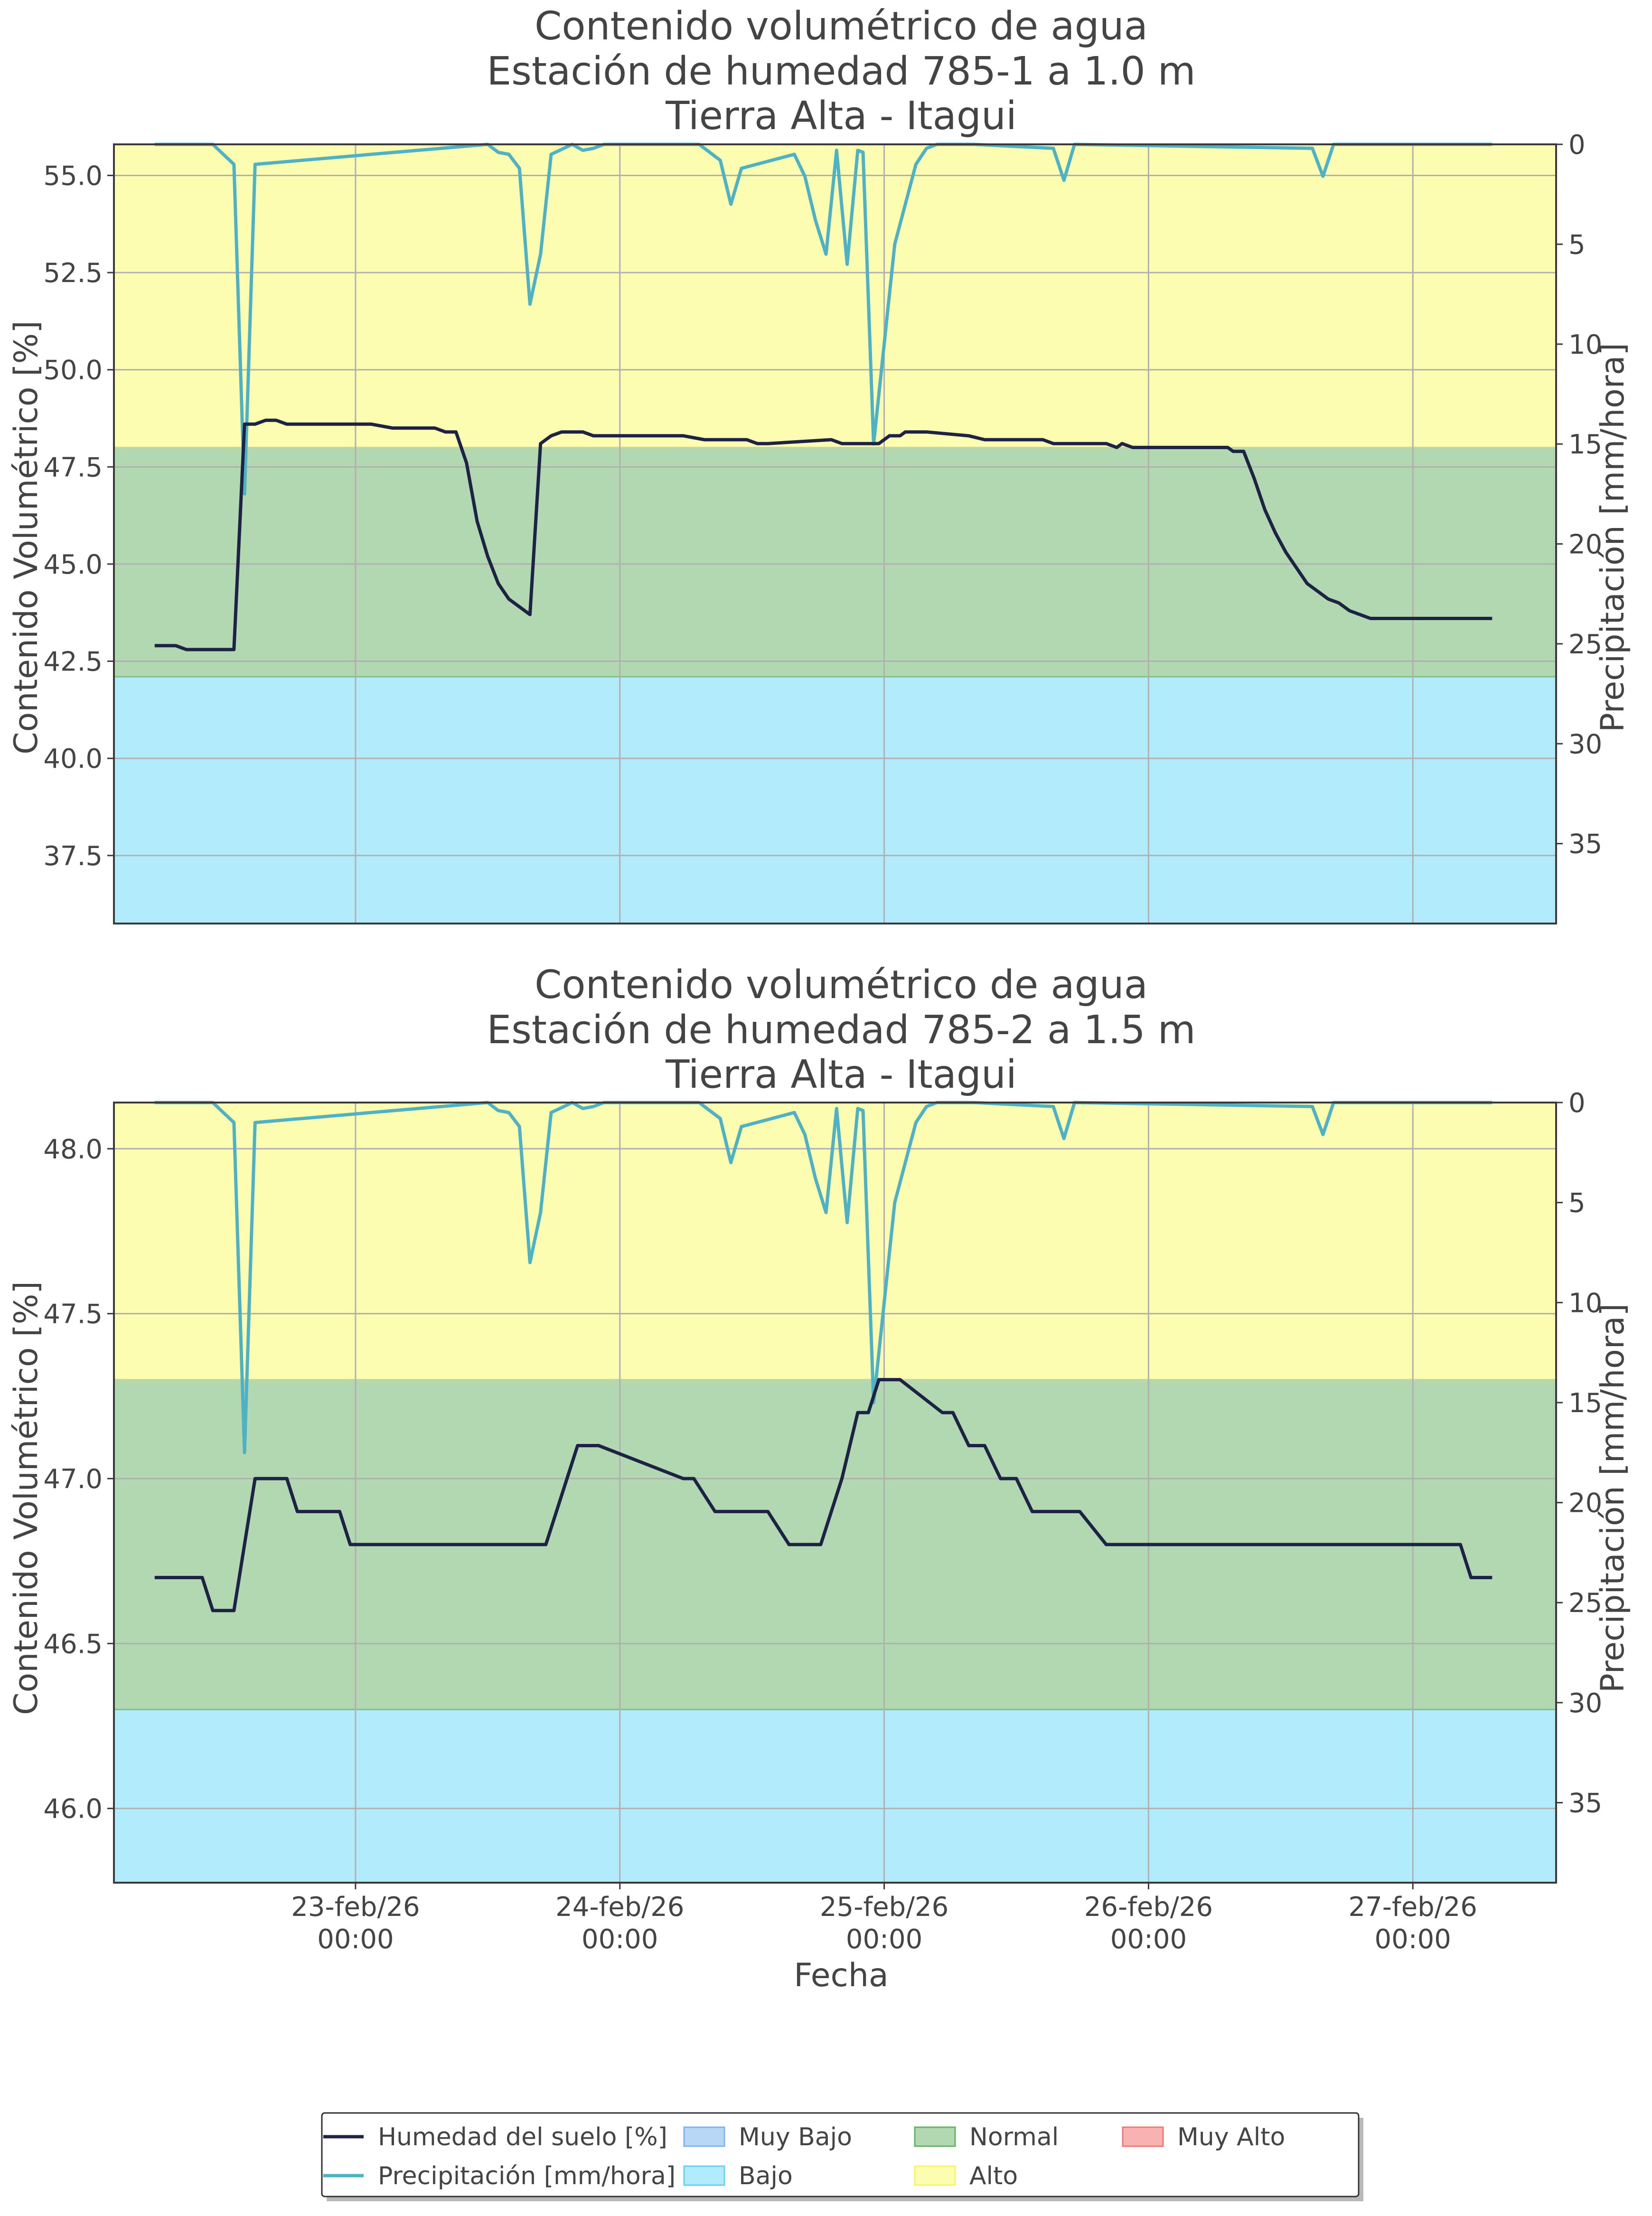 Image resolution: width=1652 pixels, height=2216 pixels. I want to click on legend-label: Muy Bajo, so click(795, 2137).